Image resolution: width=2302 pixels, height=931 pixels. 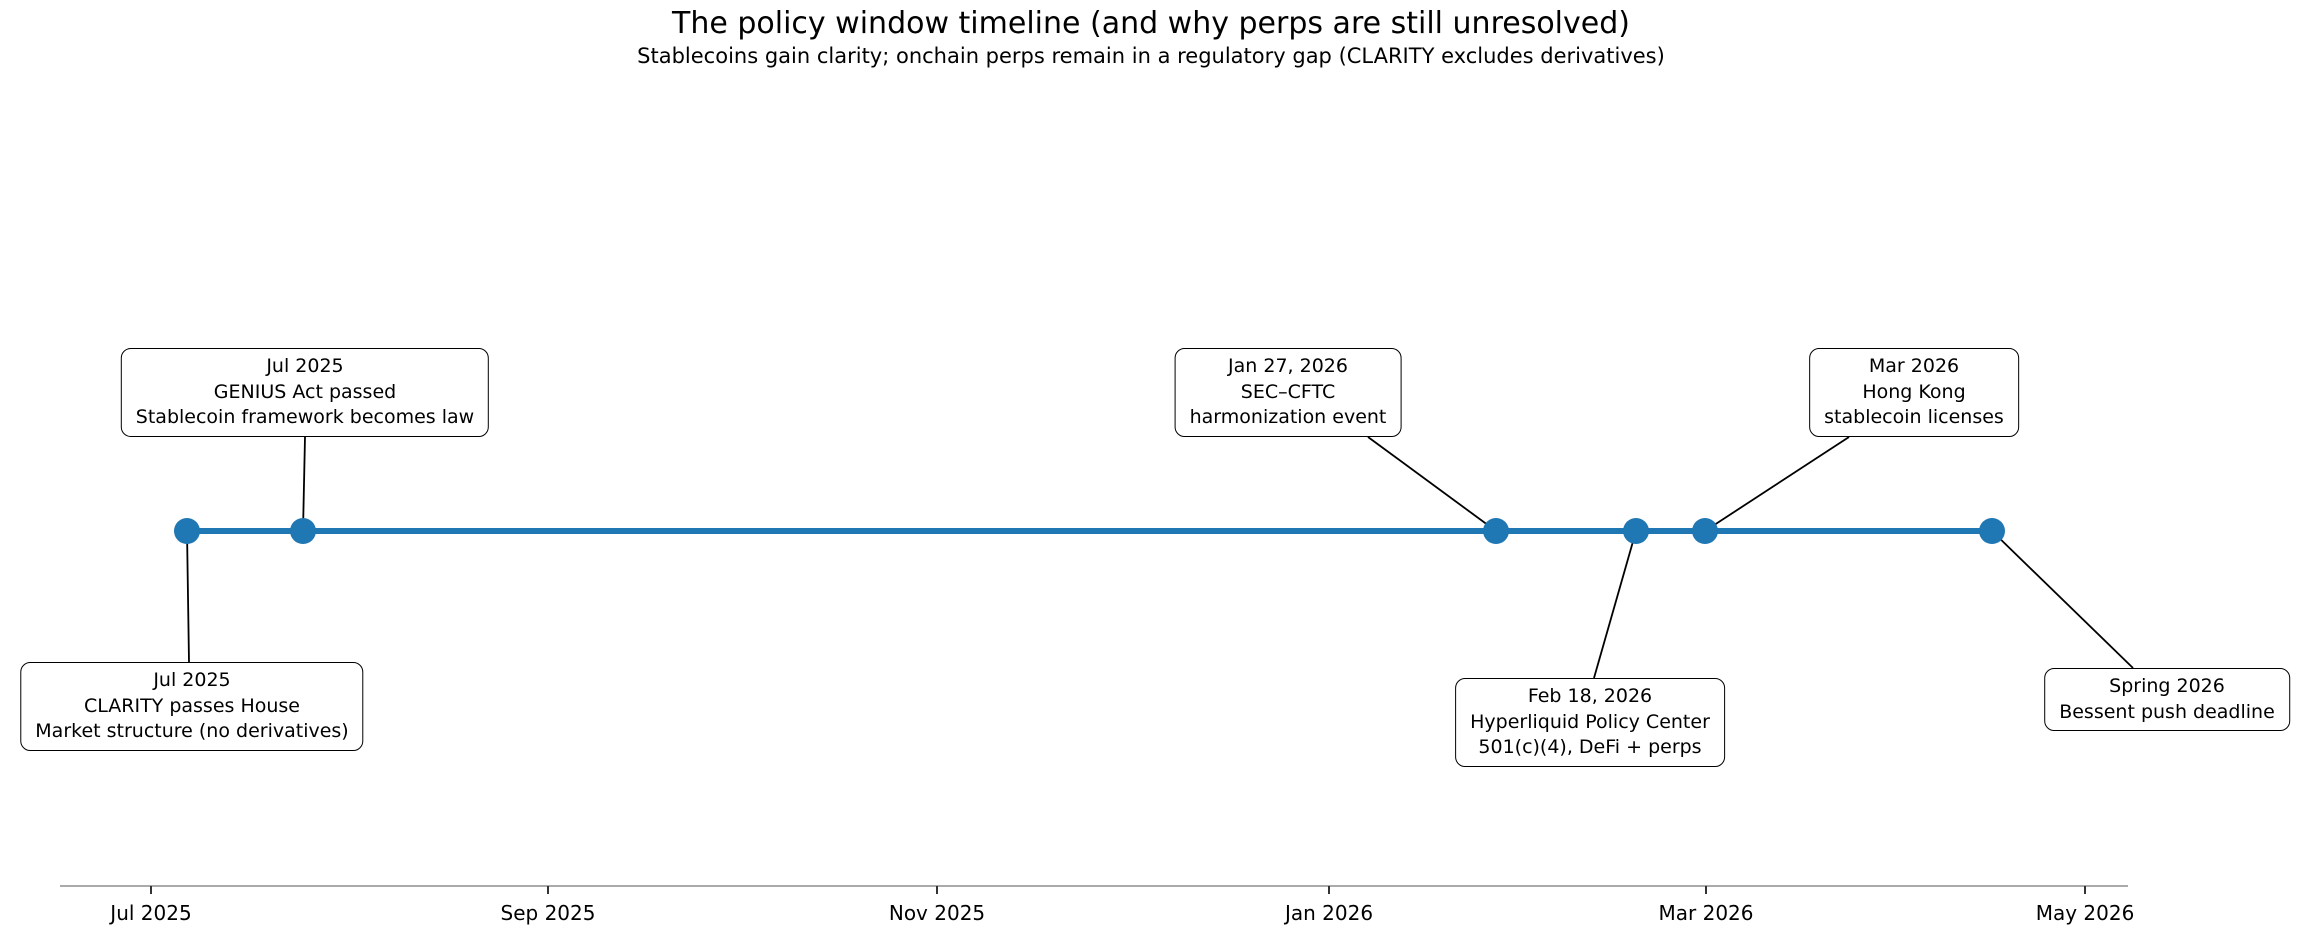 What do you see at coordinates (192, 731) in the screenshot?
I see `event-label-line: Market structure (no derivatives)` at bounding box center [192, 731].